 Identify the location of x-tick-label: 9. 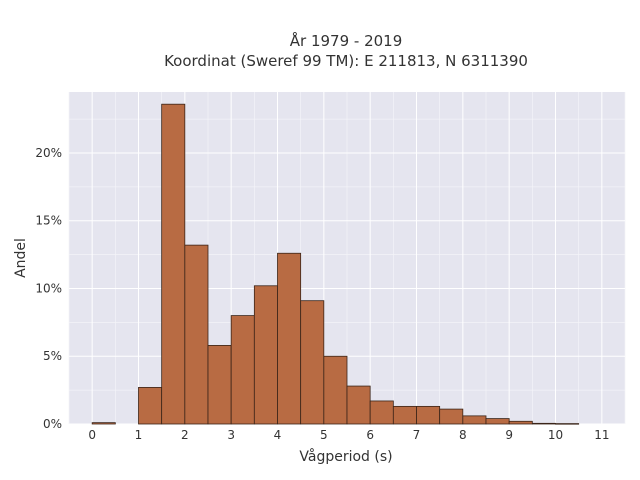
(509, 435).